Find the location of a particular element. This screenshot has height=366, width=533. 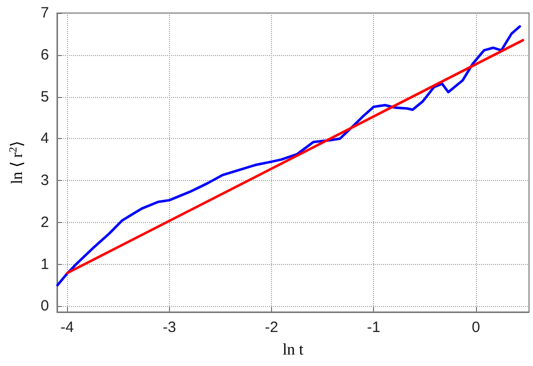

x-tick-label: -4 is located at coordinates (67, 327).